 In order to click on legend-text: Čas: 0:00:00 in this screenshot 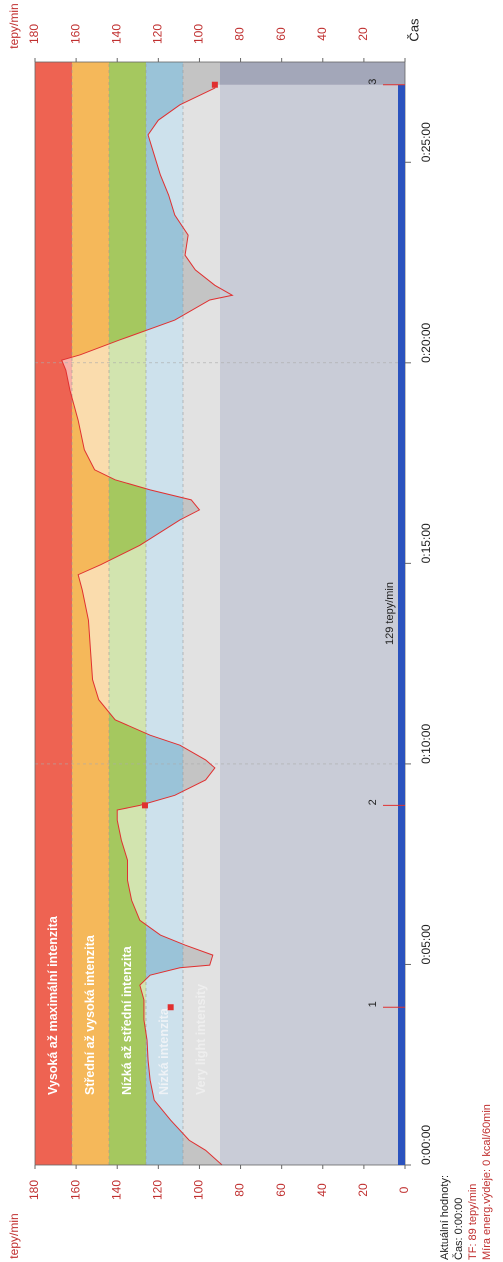, I will do `click(458, 1229)`.